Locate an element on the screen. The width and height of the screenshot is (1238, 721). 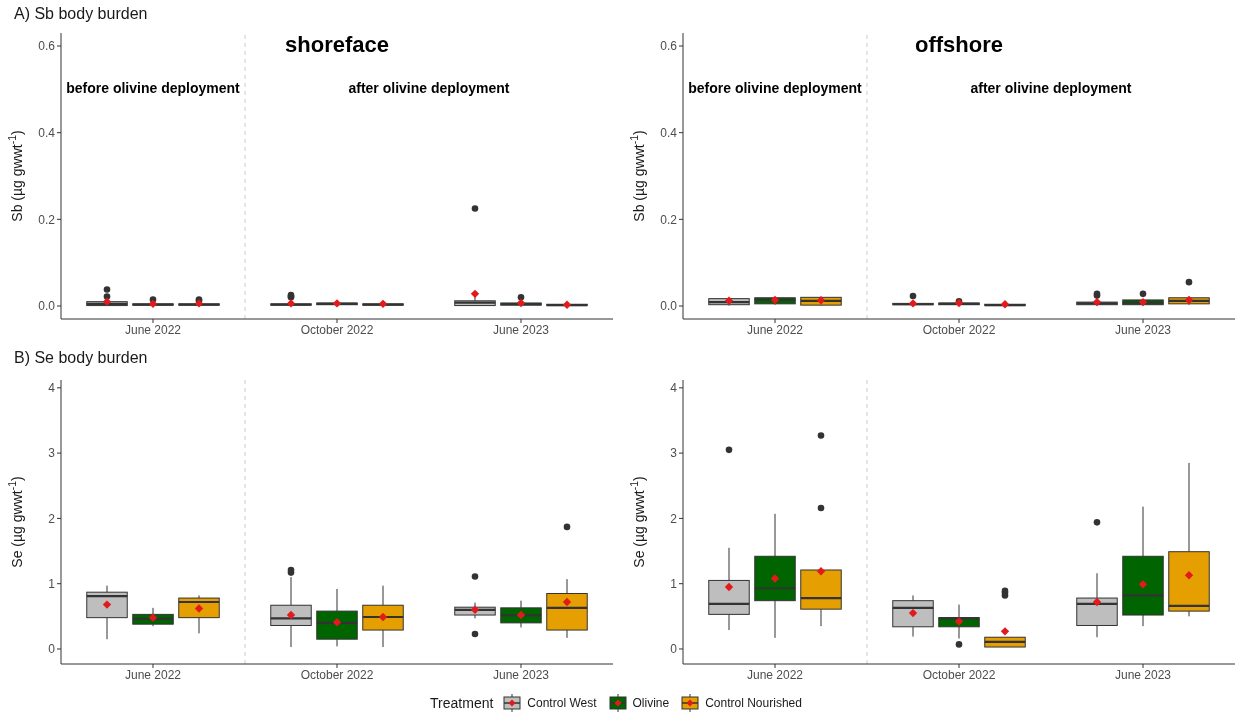
legend-title: Treatment is located at coordinates (462, 703).